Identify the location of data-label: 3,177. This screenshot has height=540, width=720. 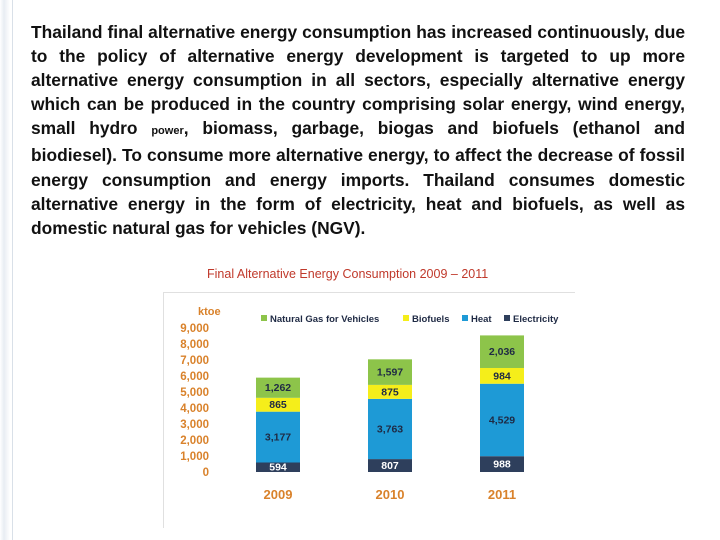
(278, 438).